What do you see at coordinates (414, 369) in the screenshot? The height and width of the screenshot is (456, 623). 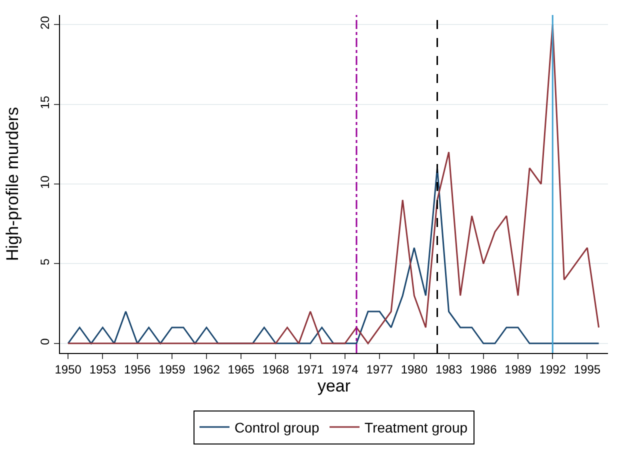 I see `x-tick-label: 1980` at bounding box center [414, 369].